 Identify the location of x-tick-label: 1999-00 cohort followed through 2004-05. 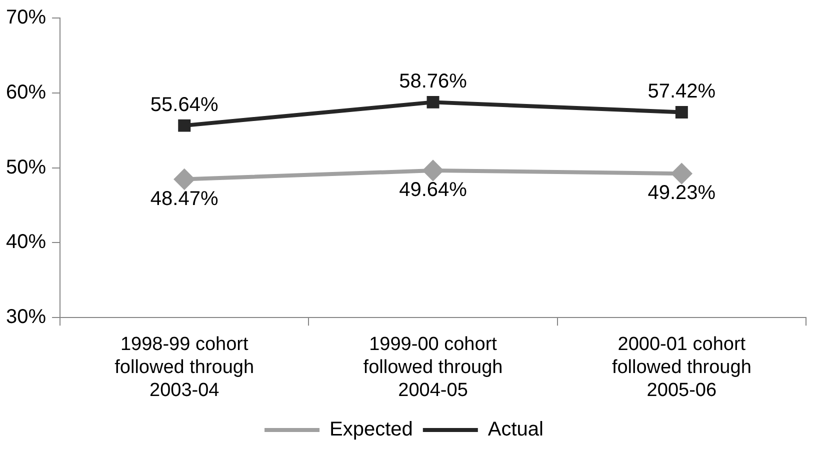
(433, 367).